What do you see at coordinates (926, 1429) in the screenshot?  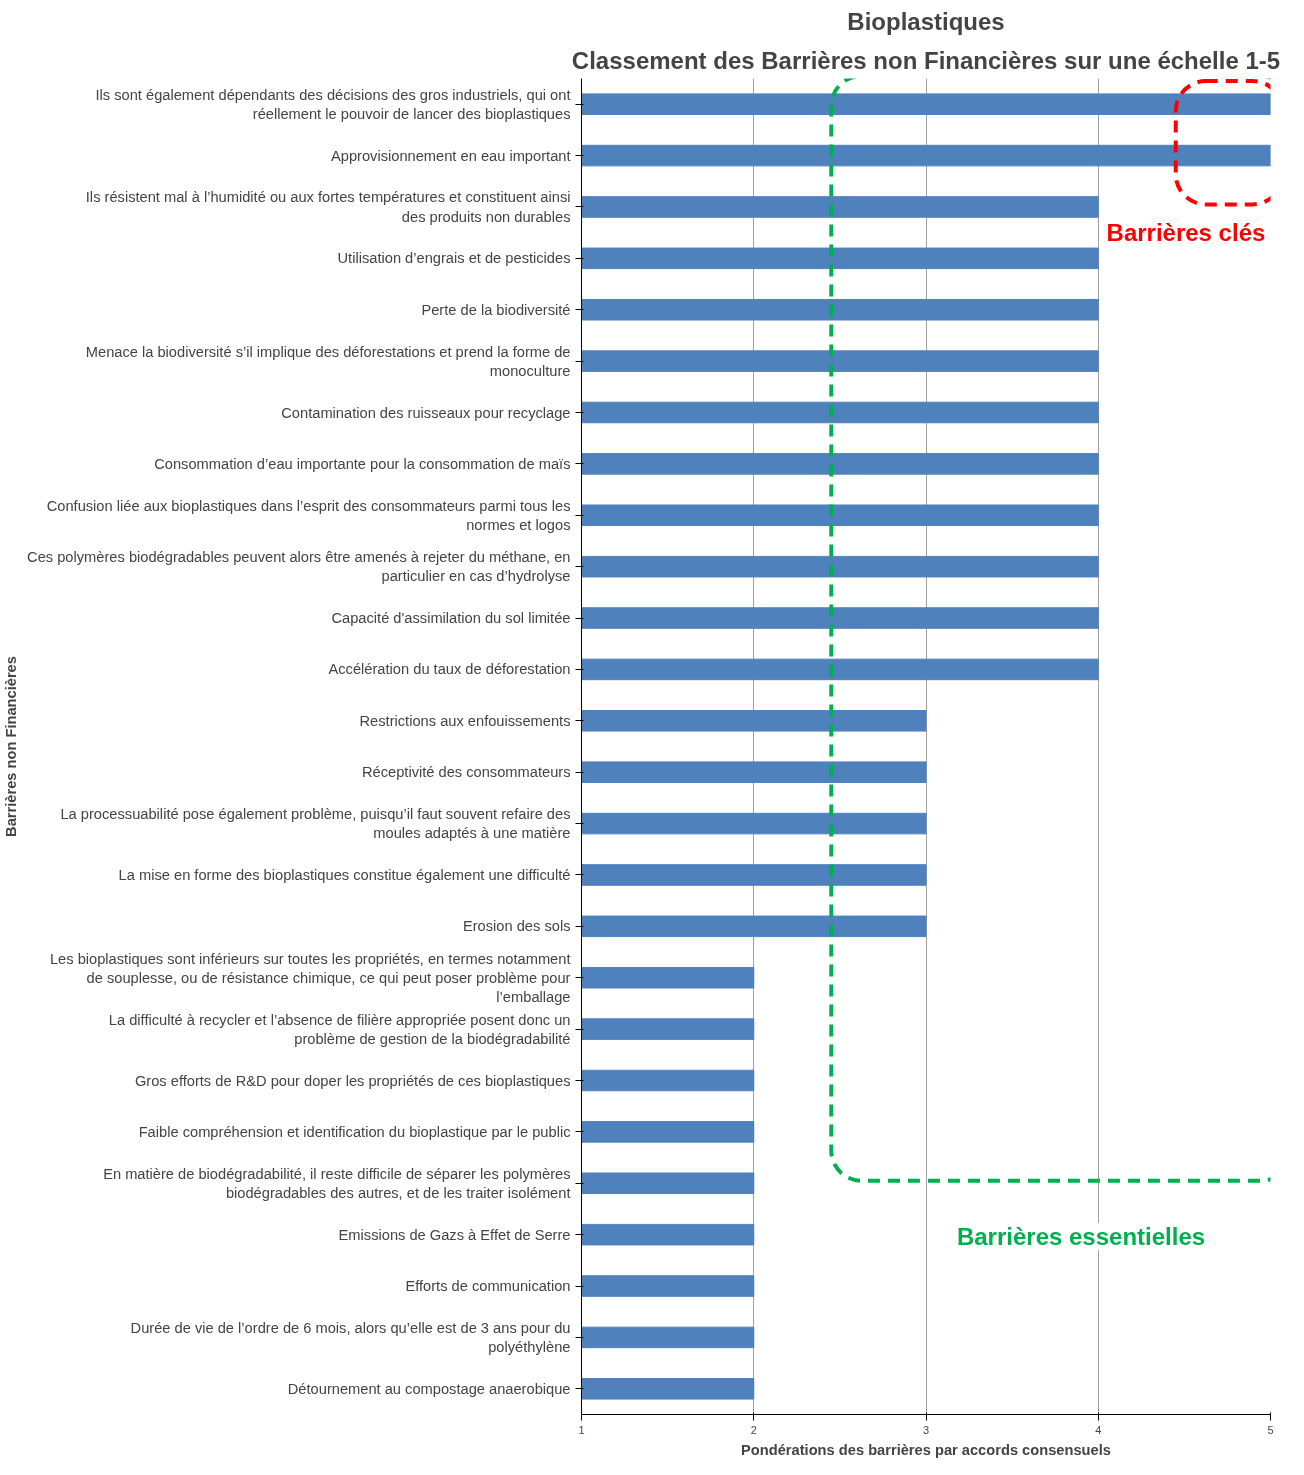 I see `x-tick-label: 3` at bounding box center [926, 1429].